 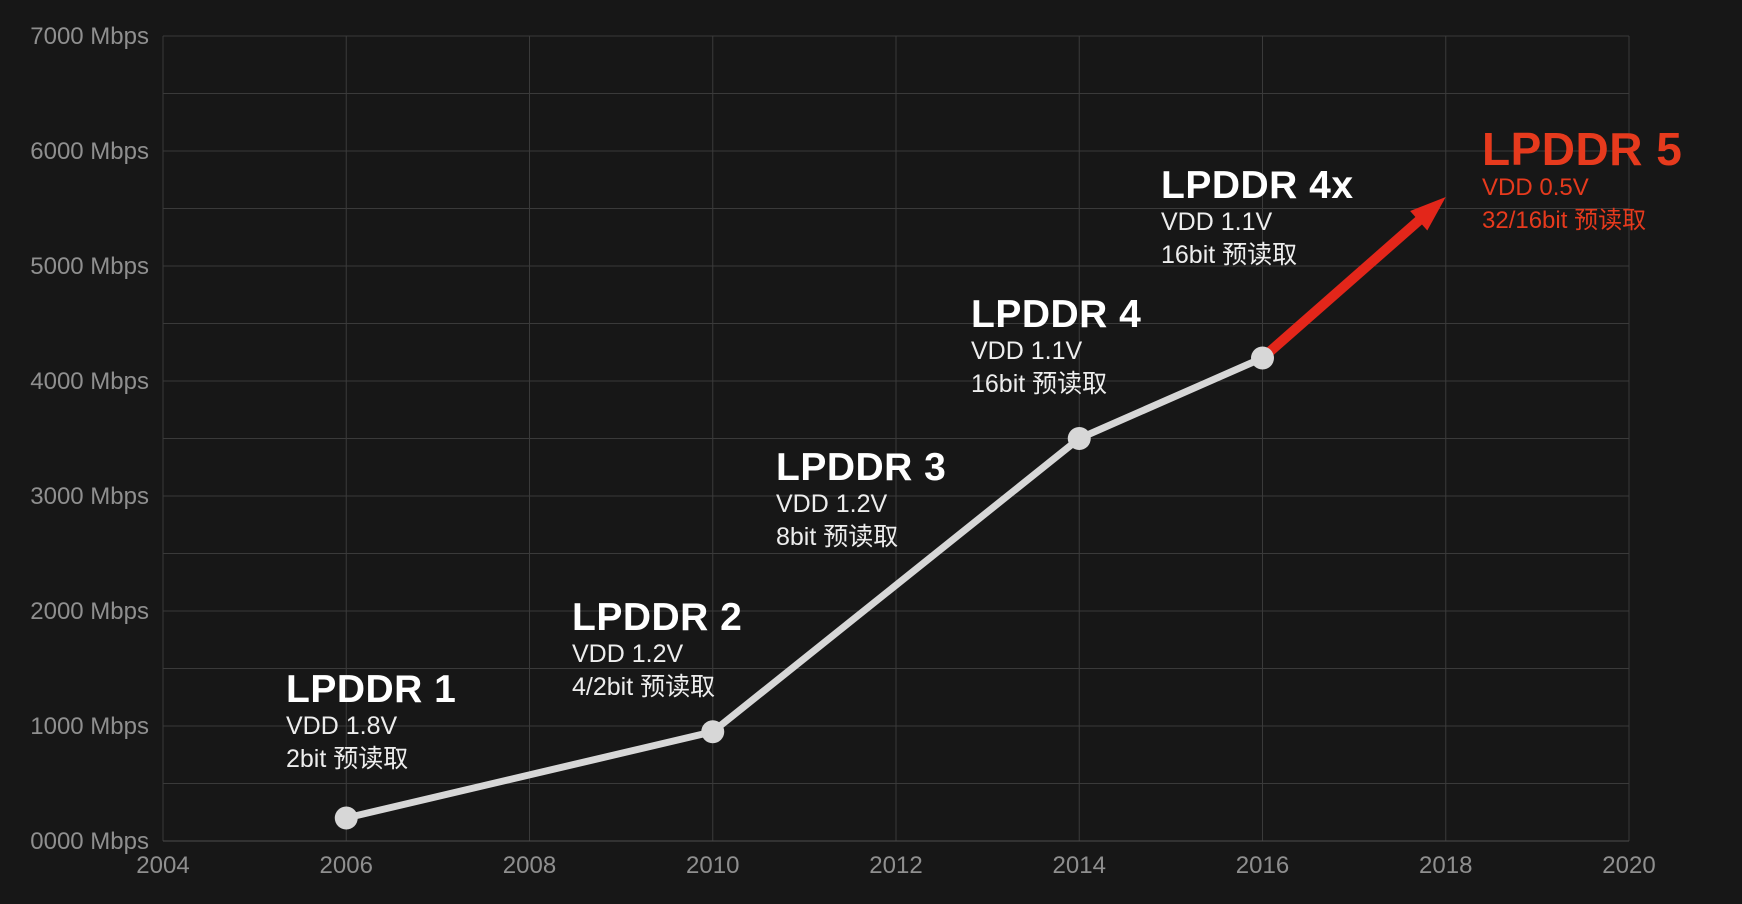 I want to click on data-point-lpddr2, so click(x=713, y=732).